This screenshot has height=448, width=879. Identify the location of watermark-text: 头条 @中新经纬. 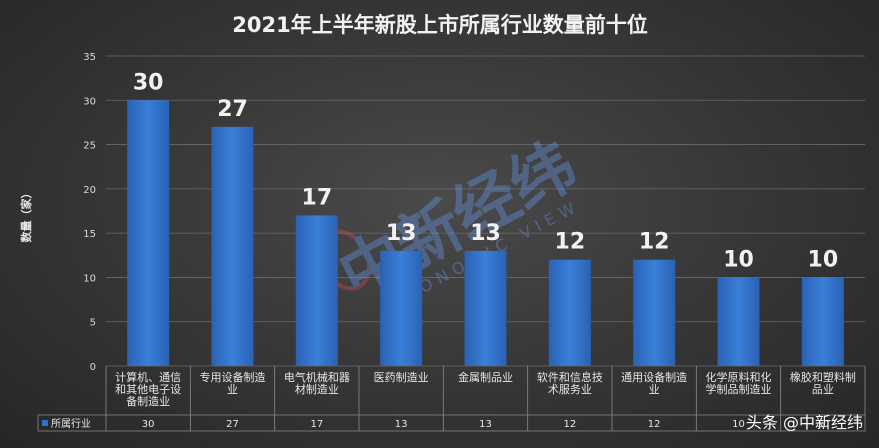
(804, 422).